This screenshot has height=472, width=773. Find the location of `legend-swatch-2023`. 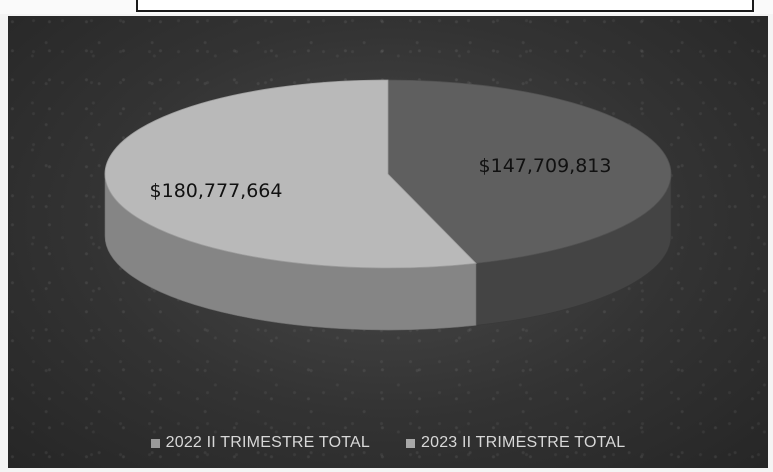

legend-swatch-2023 is located at coordinates (410, 443).